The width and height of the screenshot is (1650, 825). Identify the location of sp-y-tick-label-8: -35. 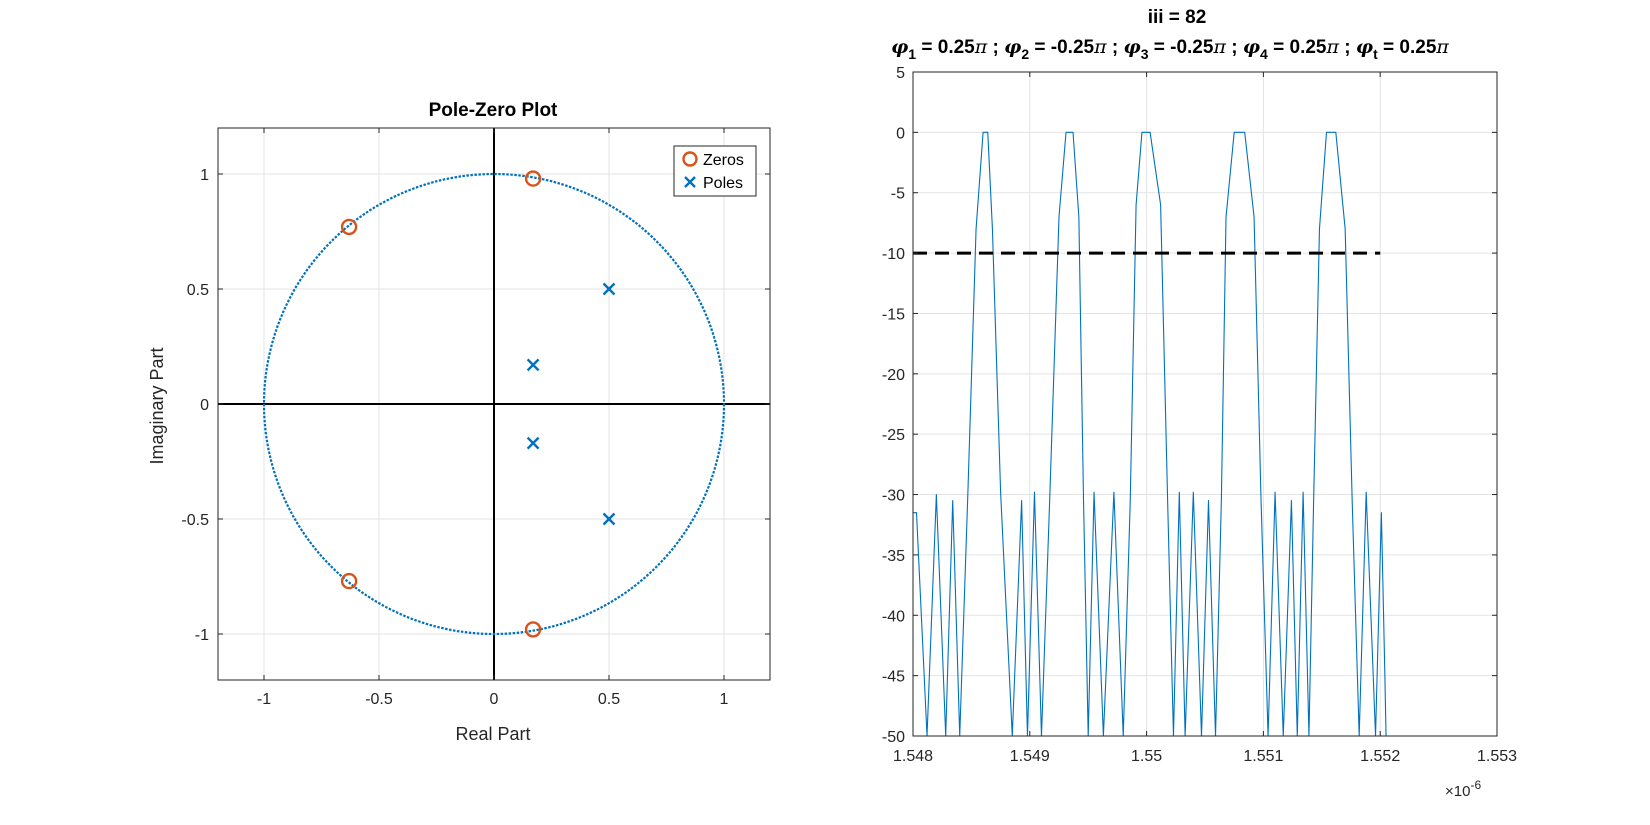
(893, 556).